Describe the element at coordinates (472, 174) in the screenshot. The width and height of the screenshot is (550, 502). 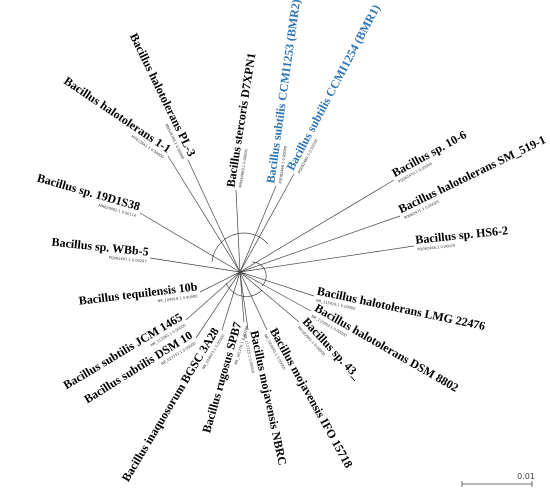
I see `taxon-label: Bacillus halotolerans SM_519-1` at that location.